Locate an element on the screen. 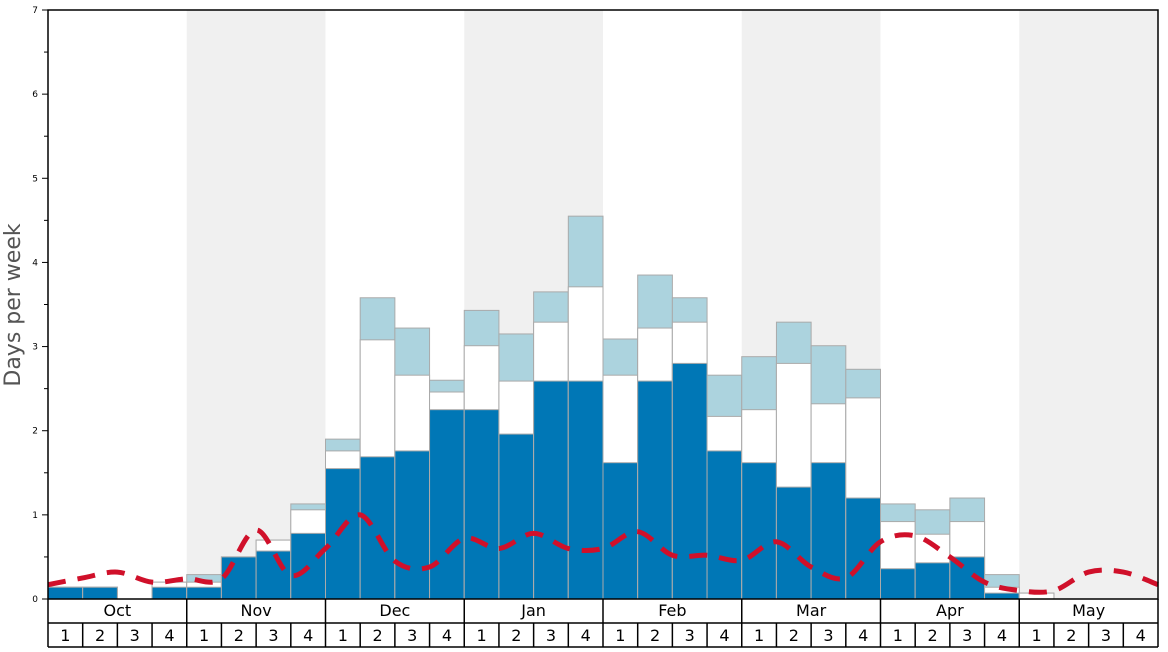 Image resolution: width=1168 pixels, height=652 pixels. average-line is located at coordinates (603, 553).